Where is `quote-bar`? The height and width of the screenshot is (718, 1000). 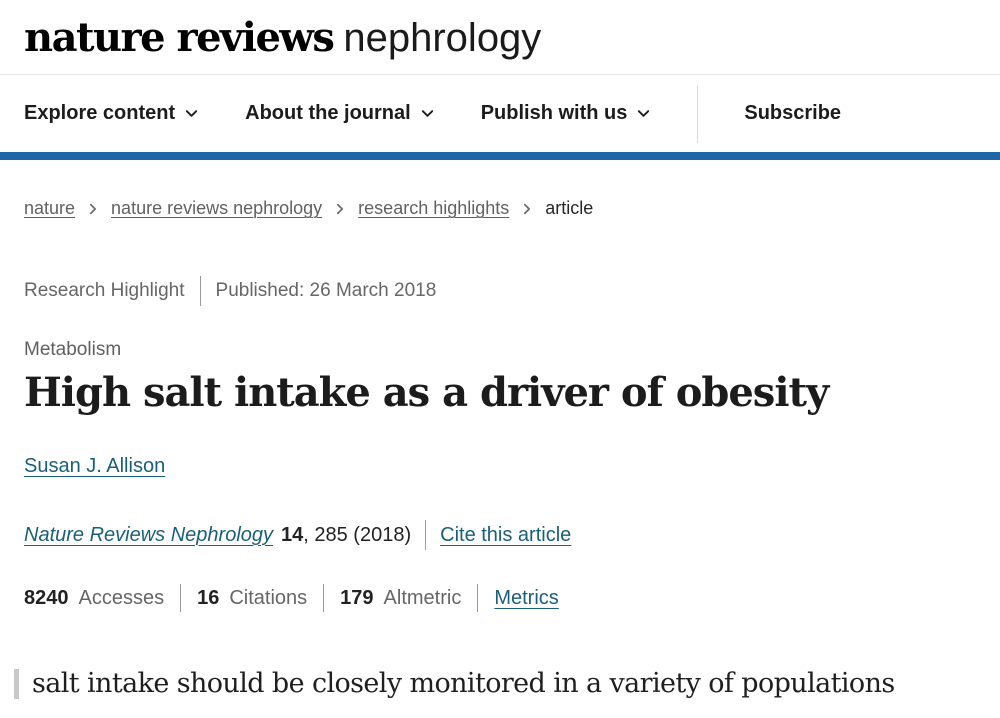
quote-bar is located at coordinates (16, 683).